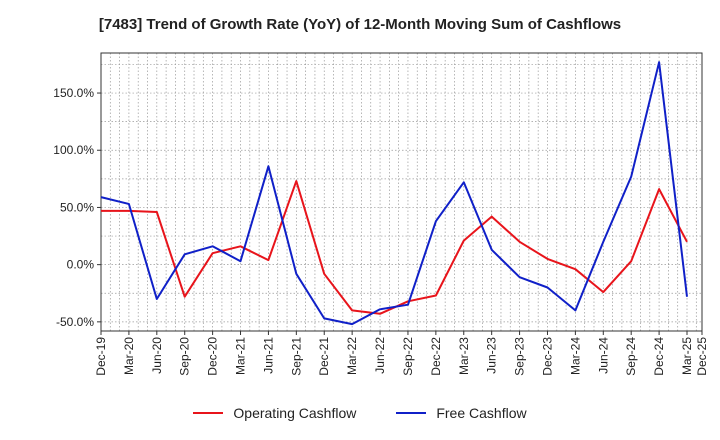  I want to click on x-tick-label: Jun-22, so click(380, 355).